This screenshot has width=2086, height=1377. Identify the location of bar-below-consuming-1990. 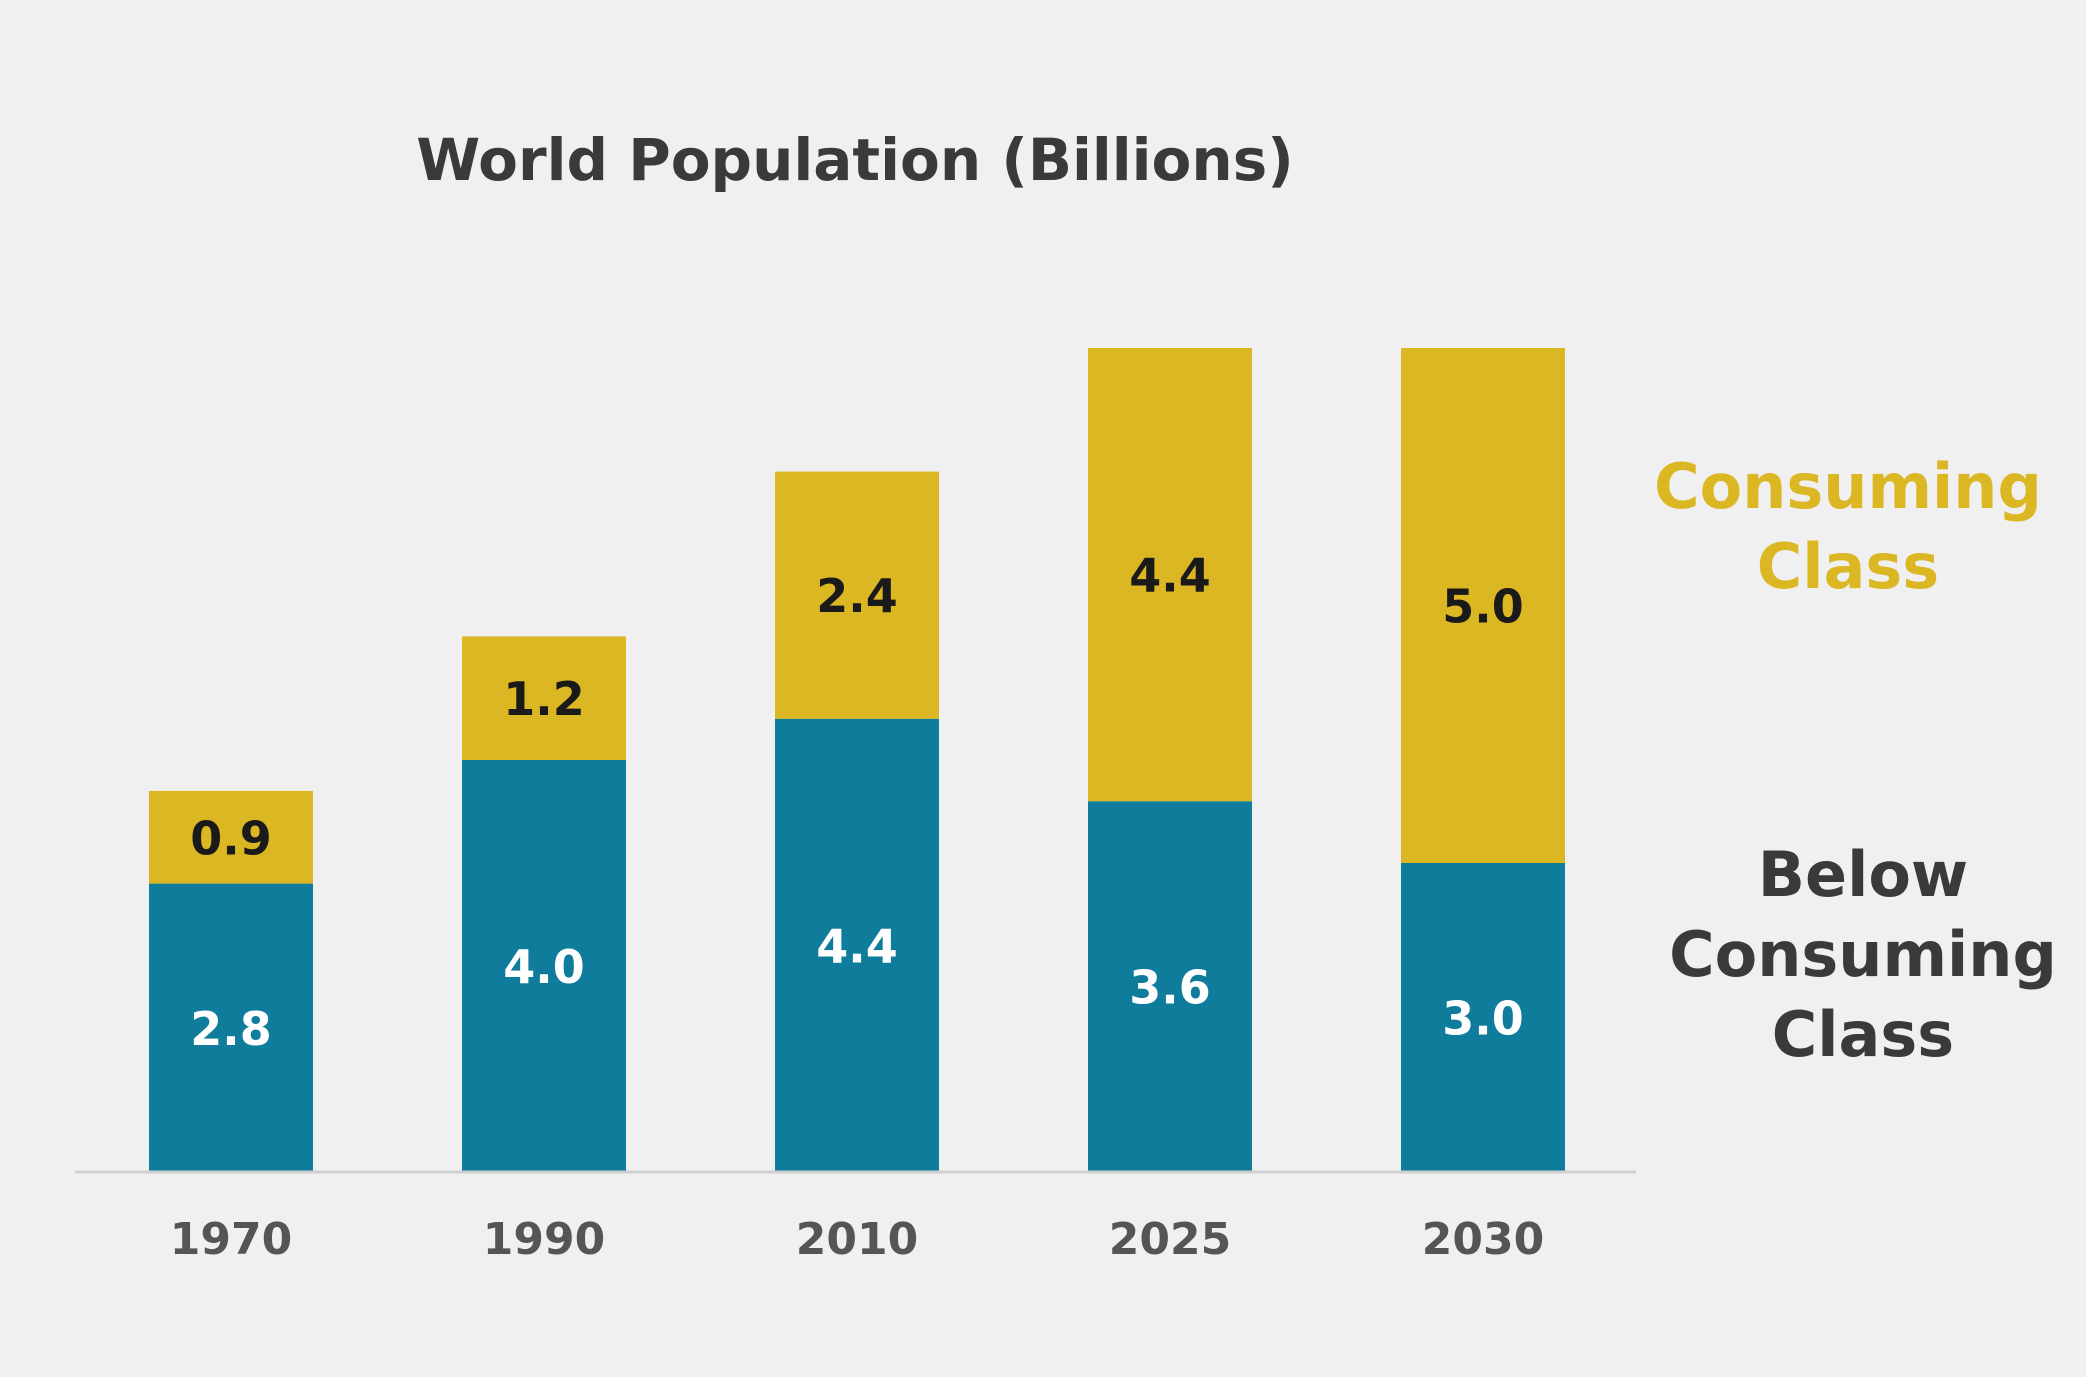
(544, 966).